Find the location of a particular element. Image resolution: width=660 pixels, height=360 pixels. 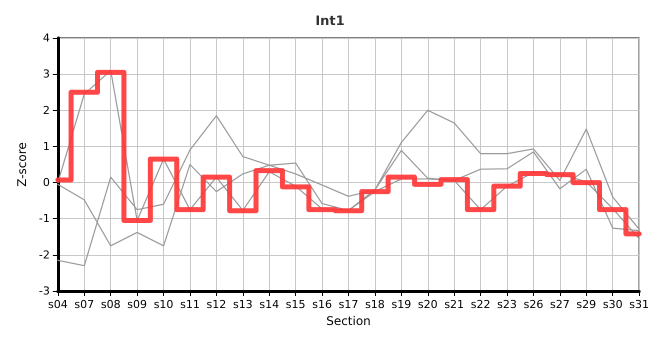

x-tick-label: s08 is located at coordinates (110, 304).